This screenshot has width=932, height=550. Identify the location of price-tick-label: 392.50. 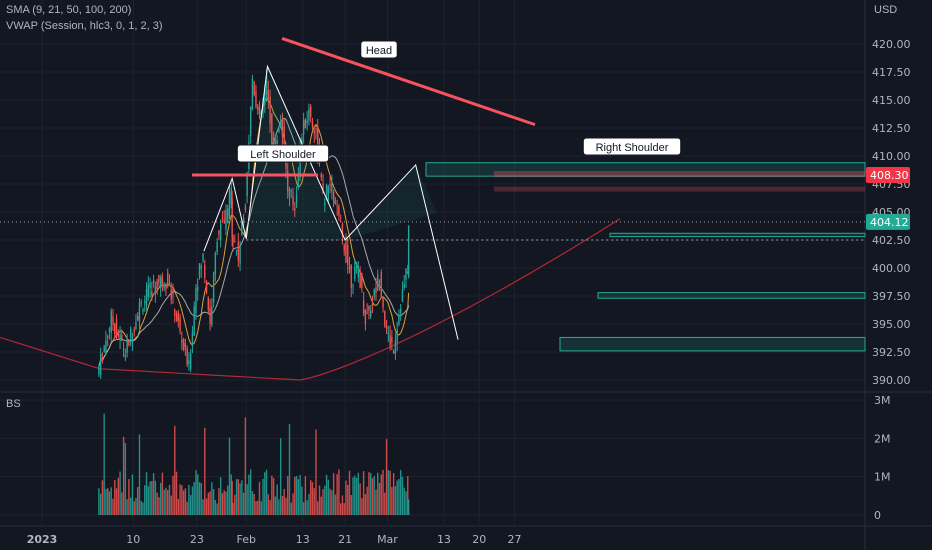
(891, 352).